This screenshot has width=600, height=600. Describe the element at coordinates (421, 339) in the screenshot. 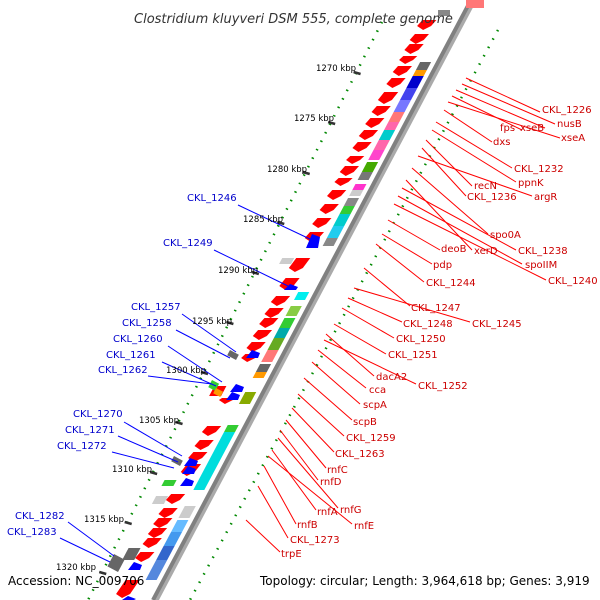

I see `gene-label-ckl-1250: CKL_1250` at that location.